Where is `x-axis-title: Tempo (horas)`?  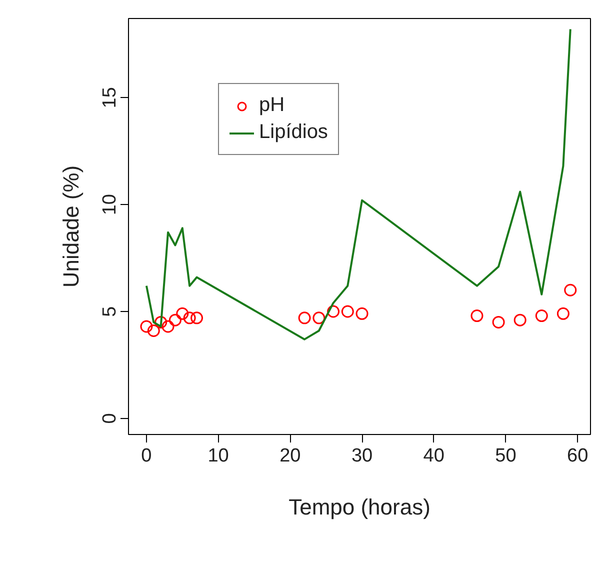
x-axis-title: Tempo (horas) is located at coordinates (359, 507).